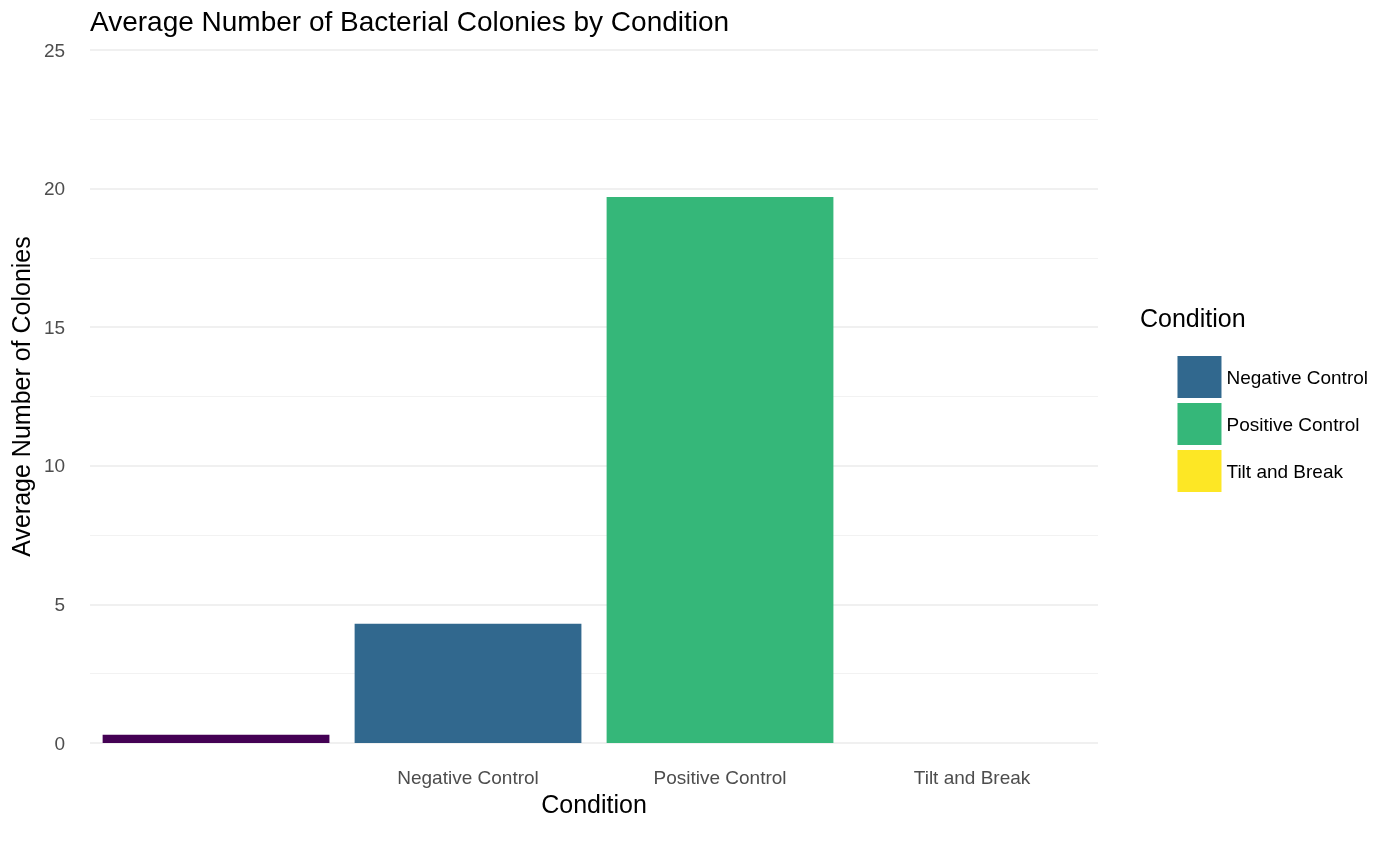  Describe the element at coordinates (54, 189) in the screenshot. I see `y-tick-label: 20` at that location.